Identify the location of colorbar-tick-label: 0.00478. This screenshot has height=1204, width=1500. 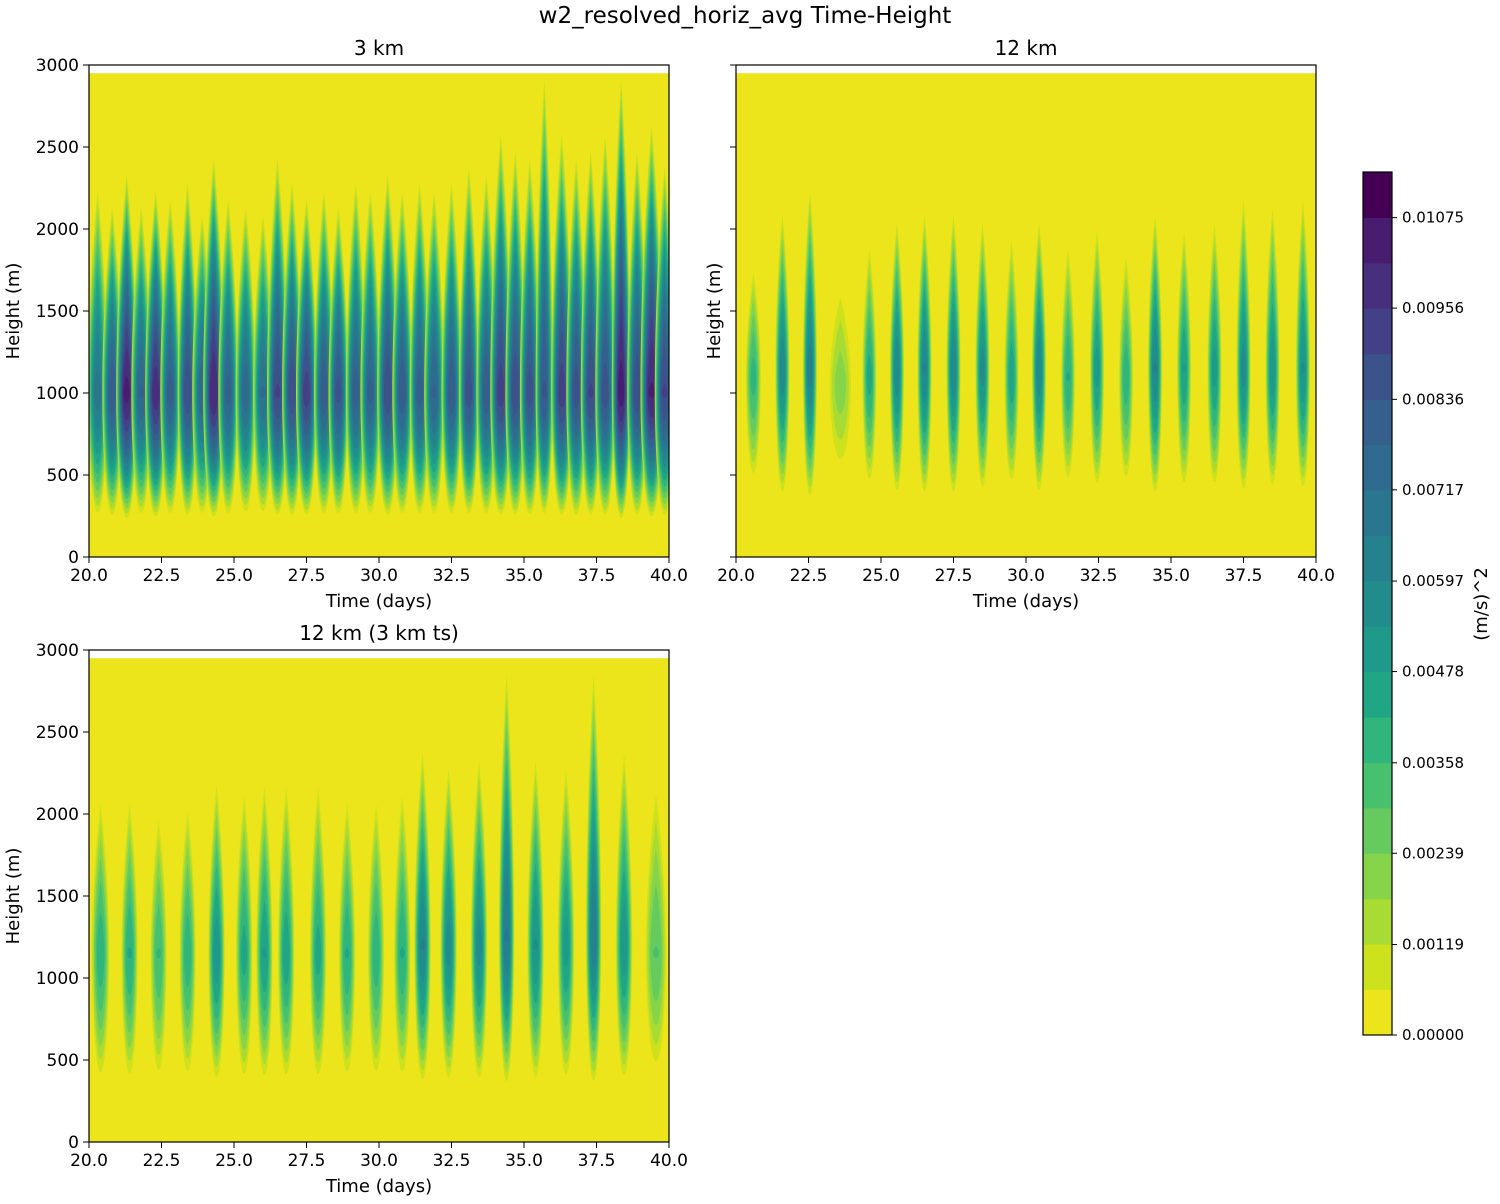
(1433, 672).